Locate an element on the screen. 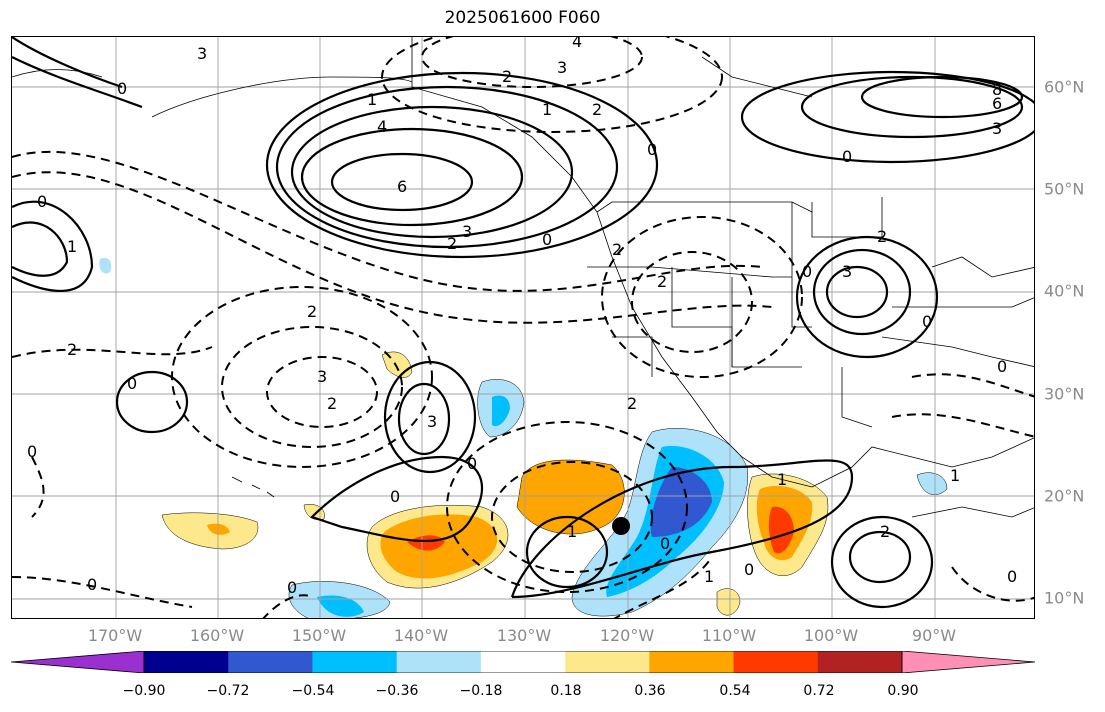 This screenshot has height=712, width=1105. lon-label-120w: 120°W is located at coordinates (627, 635).